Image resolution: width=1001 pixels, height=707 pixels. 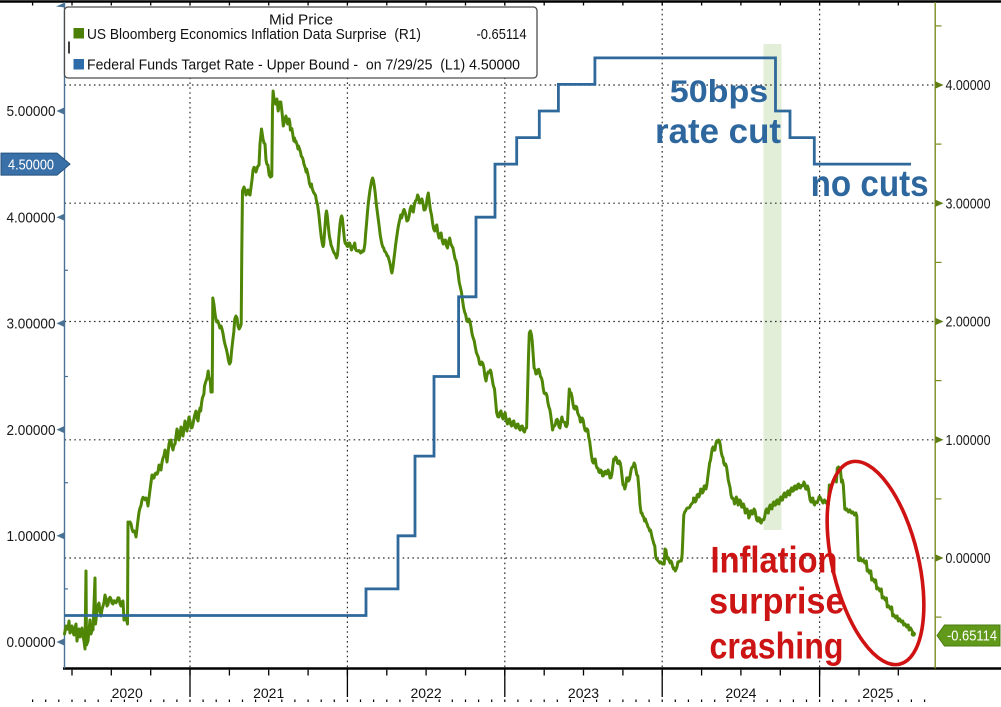 I want to click on svg-text: Mid Price, so click(x=301, y=20).